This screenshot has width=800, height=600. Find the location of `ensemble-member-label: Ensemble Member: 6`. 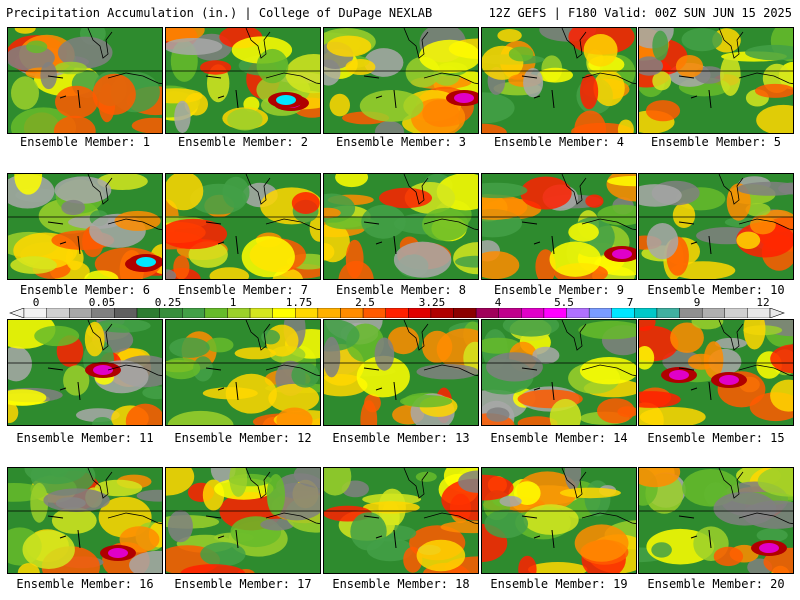

ensemble-member-label: Ensemble Member: 6 is located at coordinates (85, 290).